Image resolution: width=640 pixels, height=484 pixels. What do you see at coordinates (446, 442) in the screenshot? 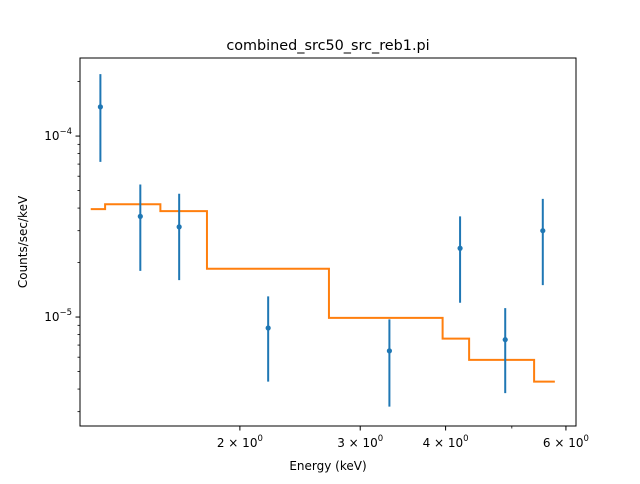
I see `x-tick-label-4: 4 × 100` at bounding box center [446, 442].